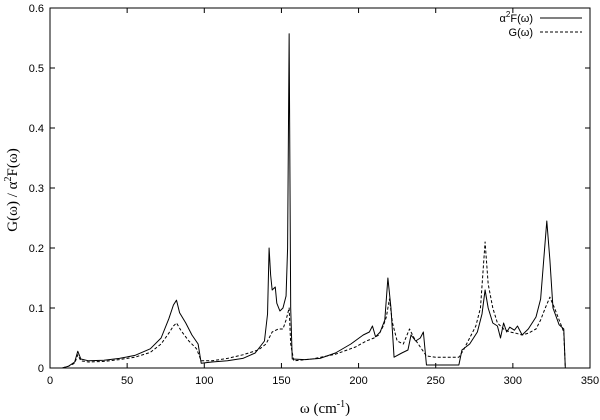 The height and width of the screenshot is (420, 600). Describe the element at coordinates (341, 404) in the screenshot. I see `x-axis-label-sup: -1` at that location.